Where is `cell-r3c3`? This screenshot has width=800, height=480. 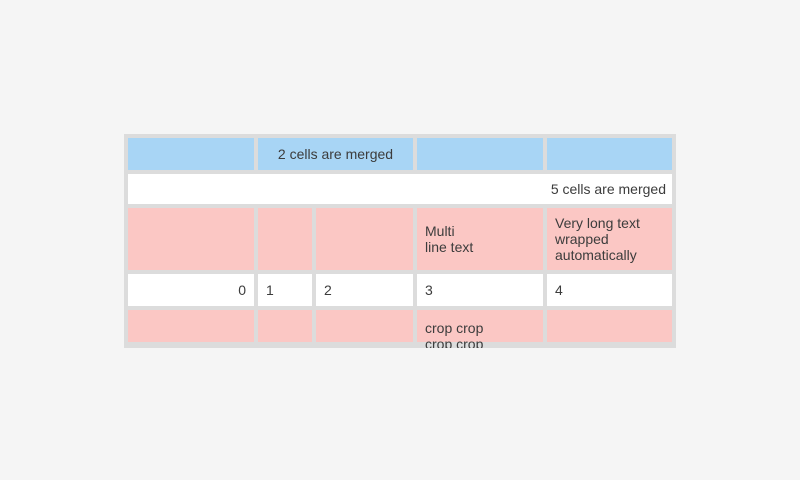 cell-r3c3 is located at coordinates (364, 239).